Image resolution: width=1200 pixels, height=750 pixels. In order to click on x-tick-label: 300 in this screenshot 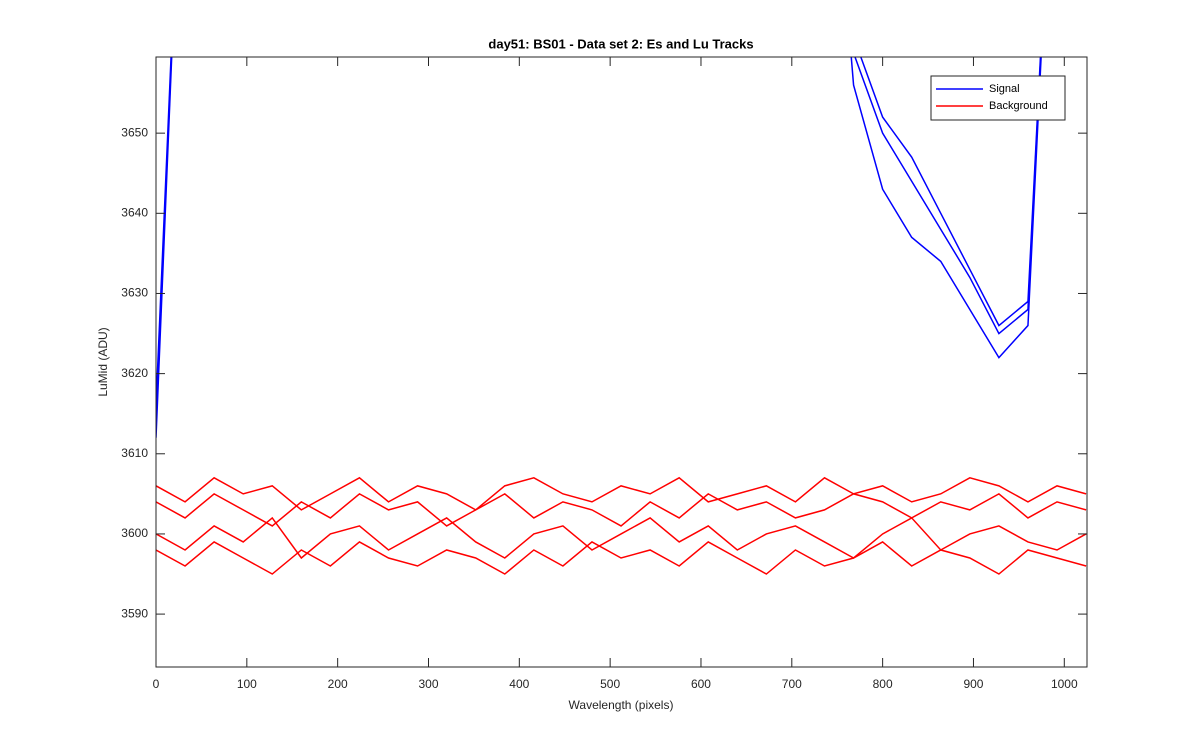, I will do `click(428, 684)`.